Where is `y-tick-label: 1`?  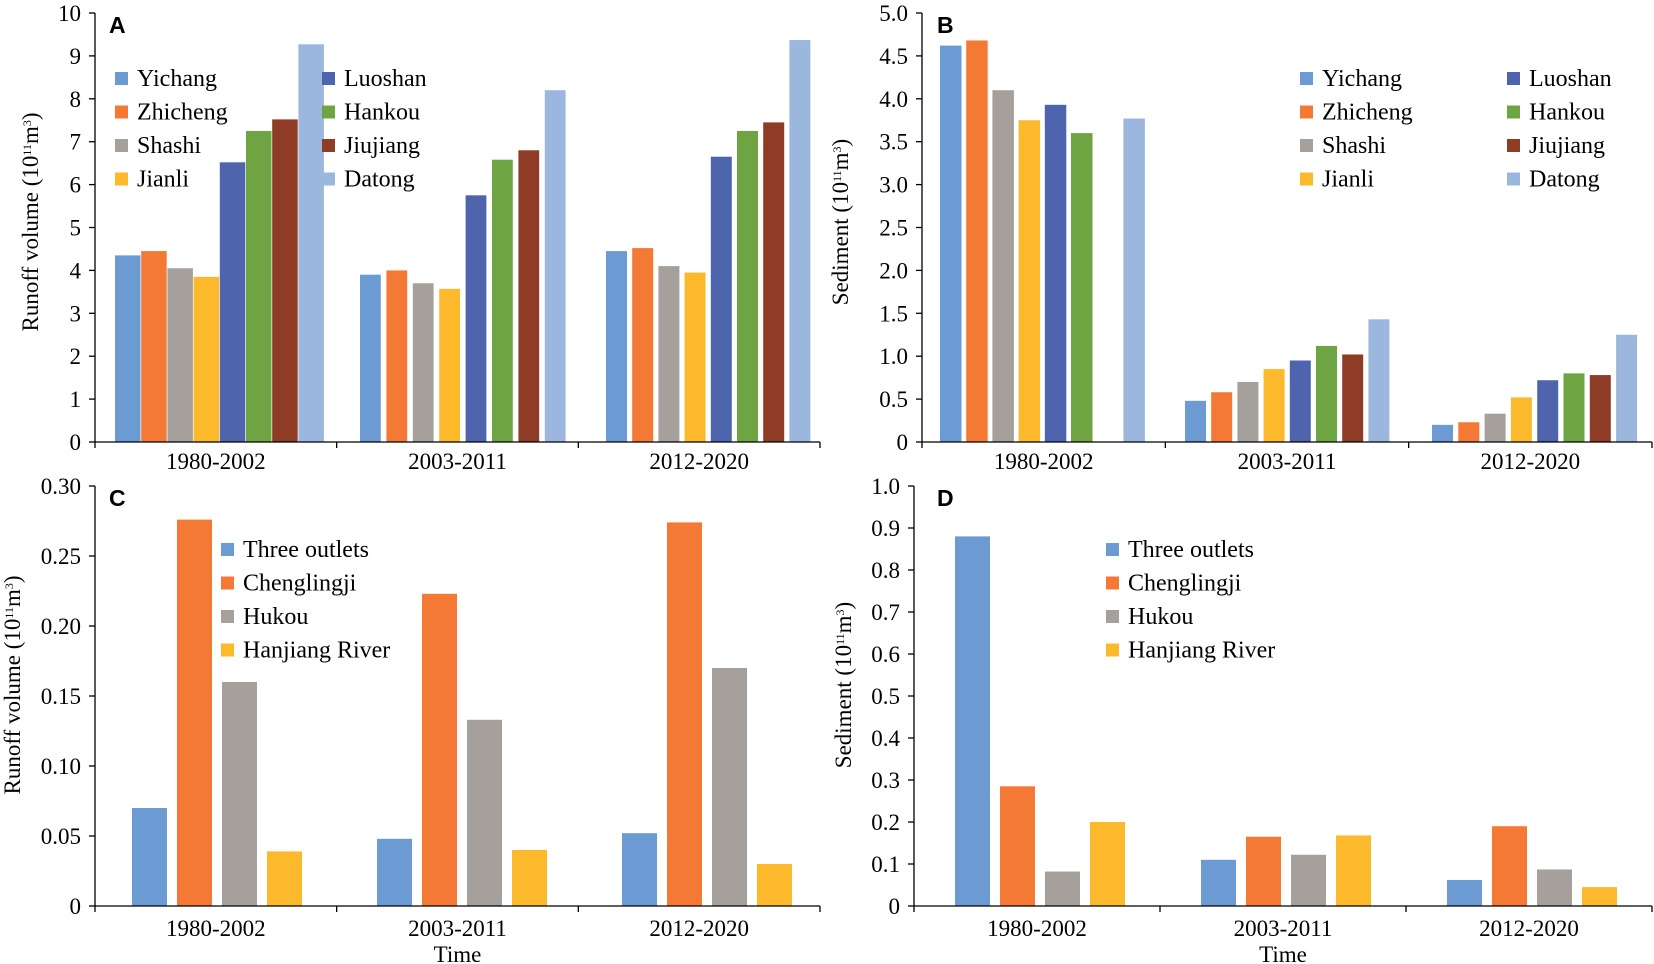 y-tick-label: 1 is located at coordinates (76, 399).